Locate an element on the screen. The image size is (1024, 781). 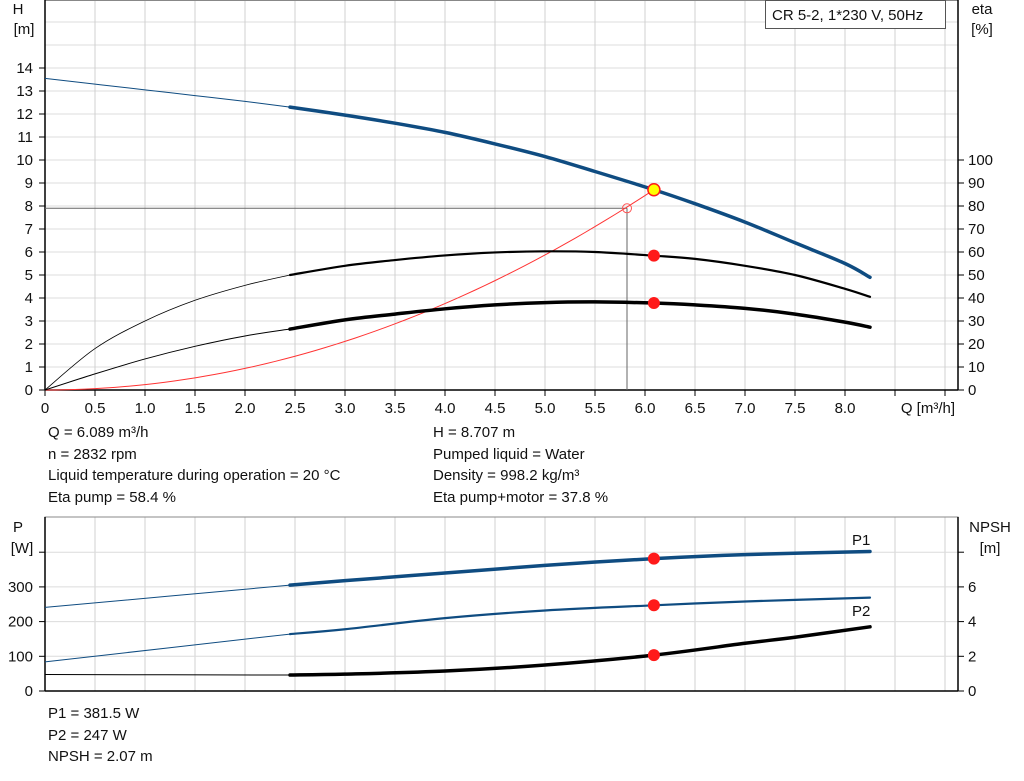
info-bottom: P1 = 381.5 W P2 = 247 W NPSH = 2.07 m is located at coordinates (100, 735).